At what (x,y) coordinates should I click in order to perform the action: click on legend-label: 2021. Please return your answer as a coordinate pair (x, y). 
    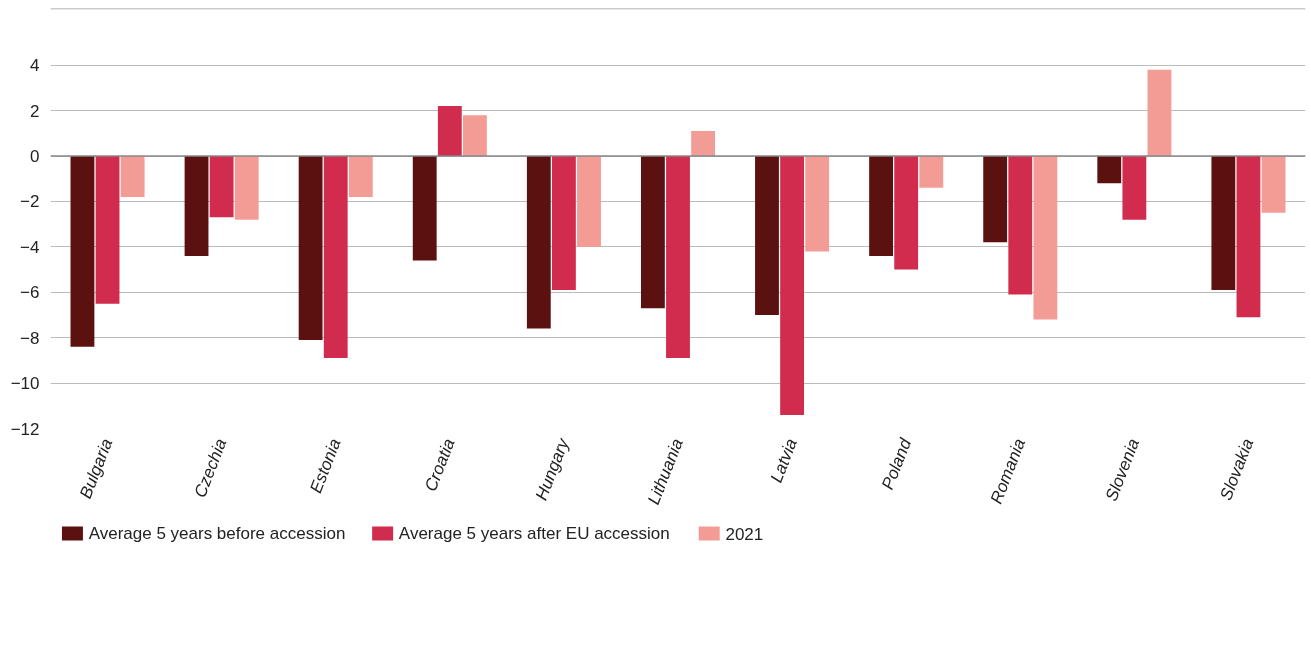
    Looking at the image, I should click on (744, 534).